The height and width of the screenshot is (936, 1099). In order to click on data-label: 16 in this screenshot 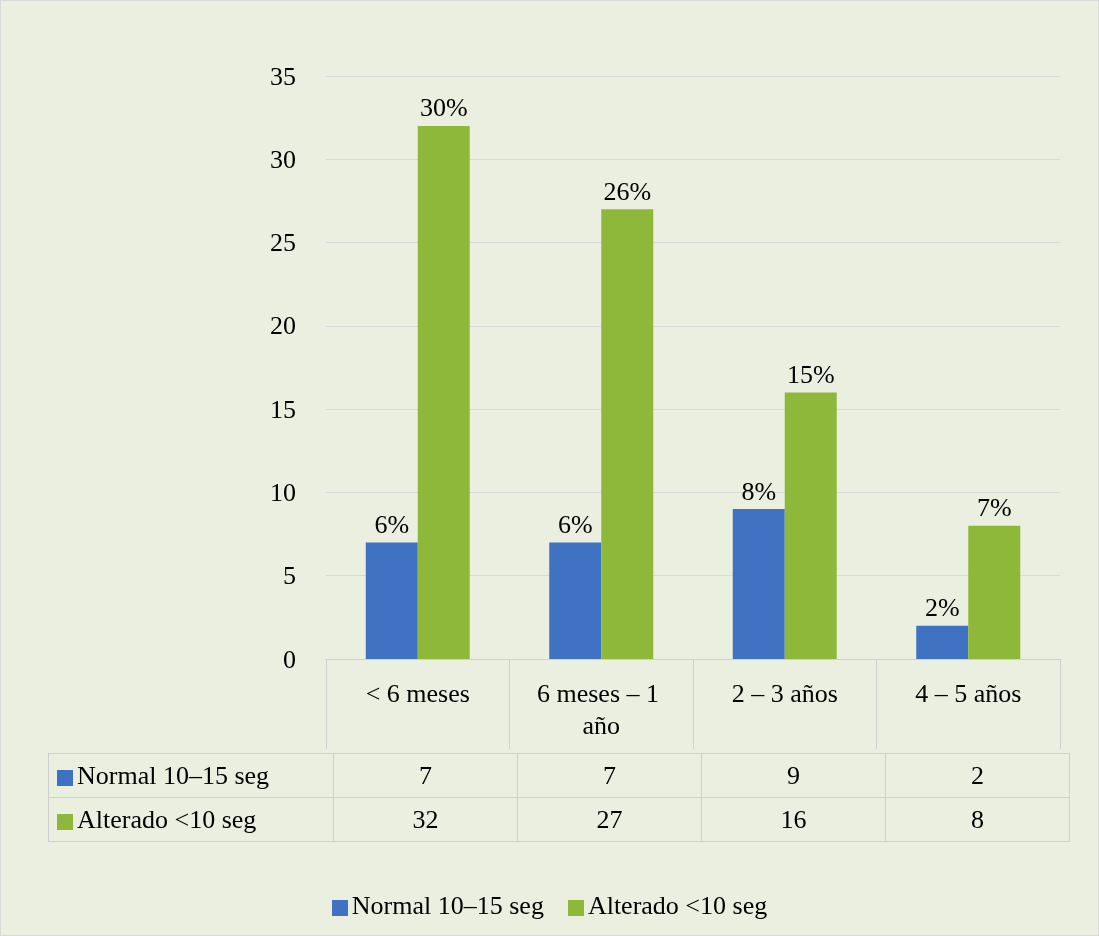, I will do `click(793, 819)`.